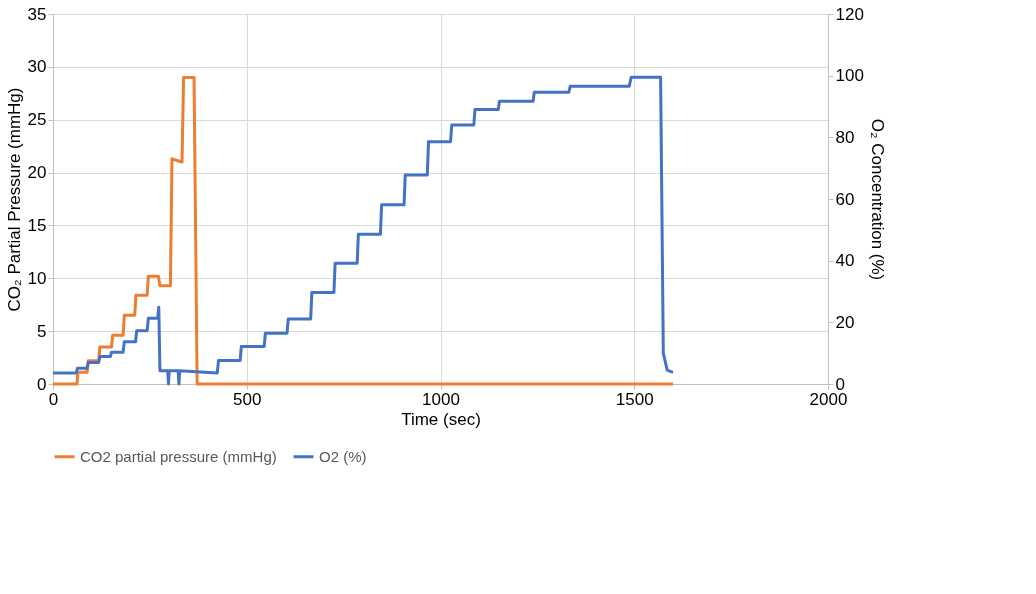  Describe the element at coordinates (42, 331) in the screenshot. I see `y-tick-label: 5` at that location.